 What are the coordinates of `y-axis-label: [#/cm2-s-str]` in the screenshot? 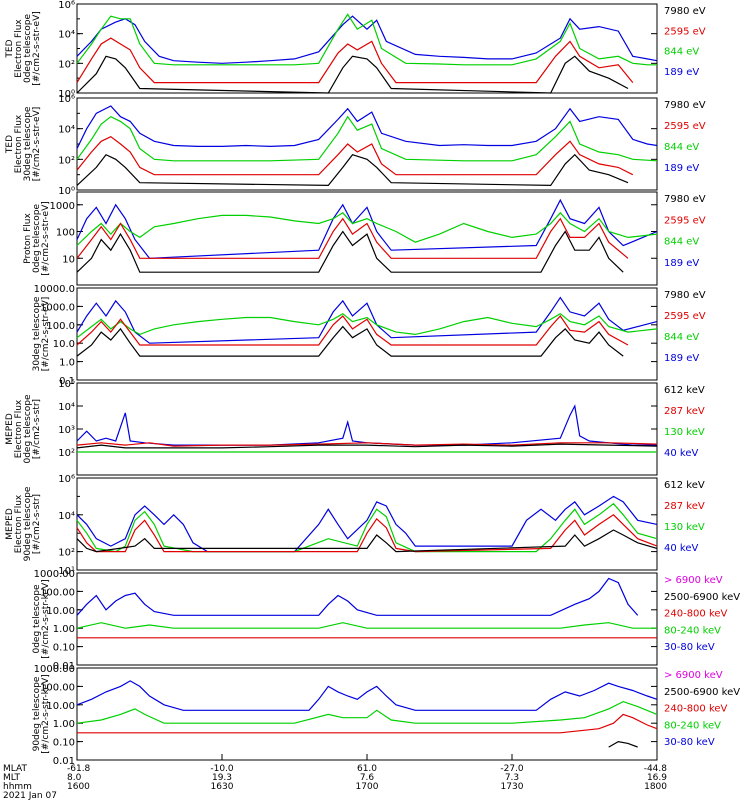 It's located at (37, 429).